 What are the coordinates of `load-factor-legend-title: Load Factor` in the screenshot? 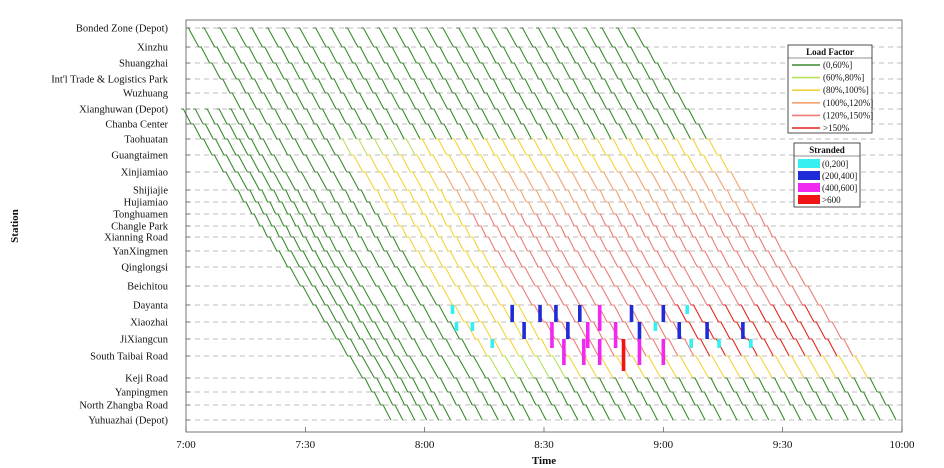 It's located at (830, 52).